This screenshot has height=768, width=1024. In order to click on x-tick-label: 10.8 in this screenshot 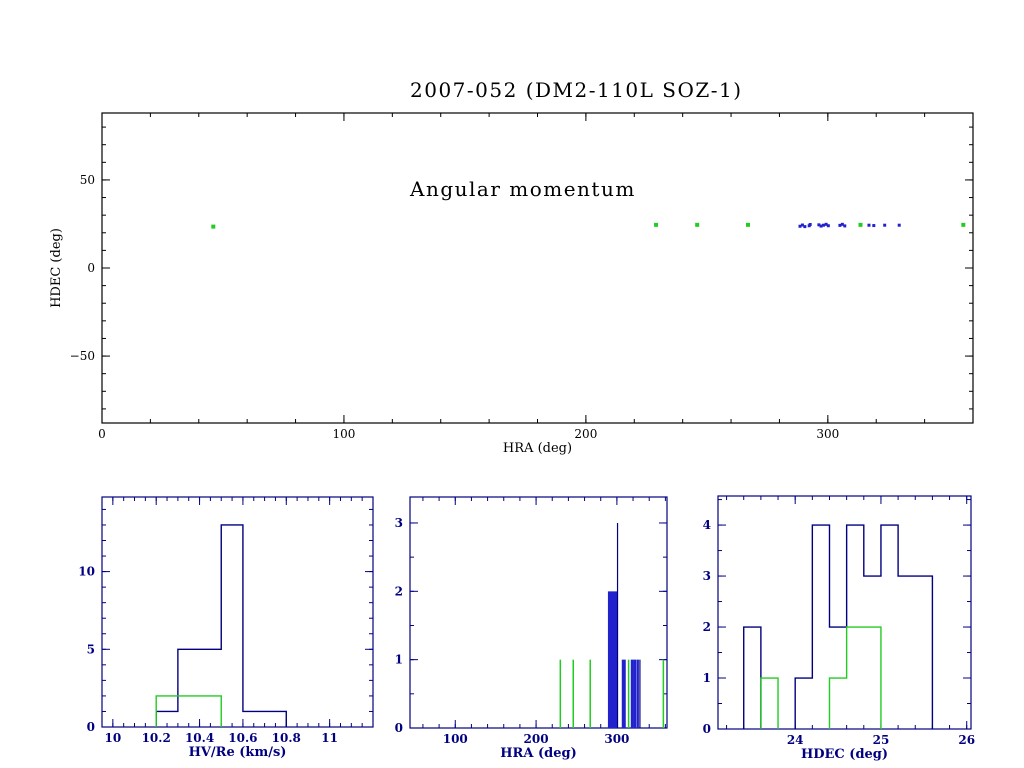, I will do `click(286, 738)`.